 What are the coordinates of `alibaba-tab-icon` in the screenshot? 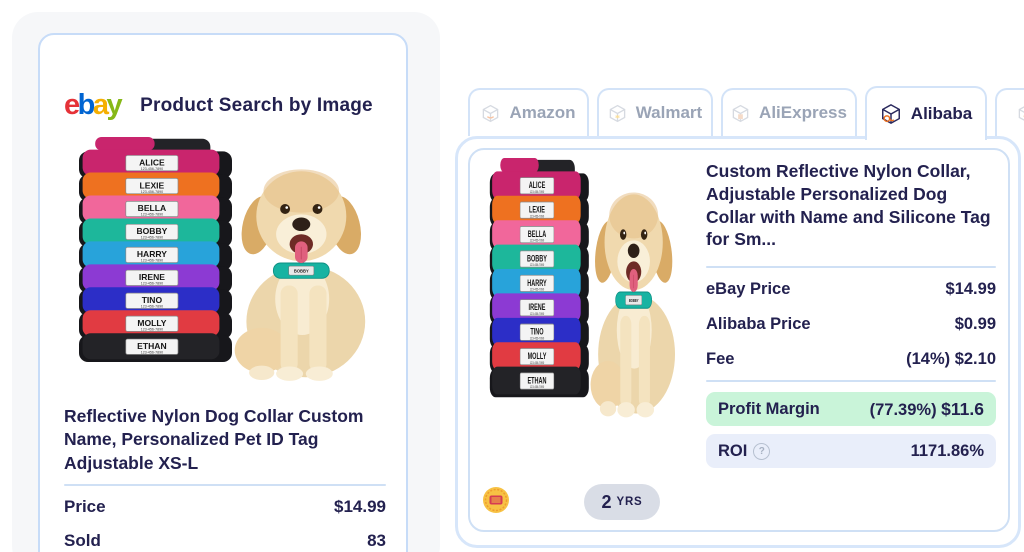 It's located at (891, 114).